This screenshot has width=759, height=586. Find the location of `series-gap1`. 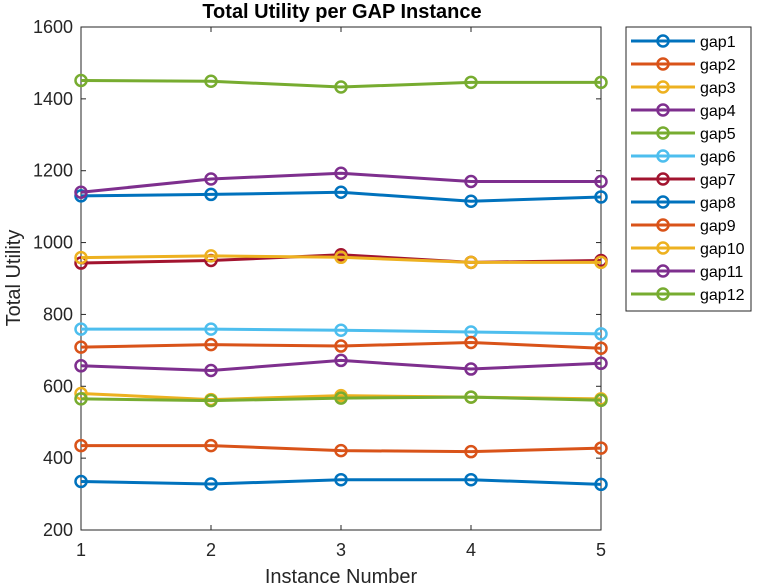

series-gap1 is located at coordinates (341, 482).